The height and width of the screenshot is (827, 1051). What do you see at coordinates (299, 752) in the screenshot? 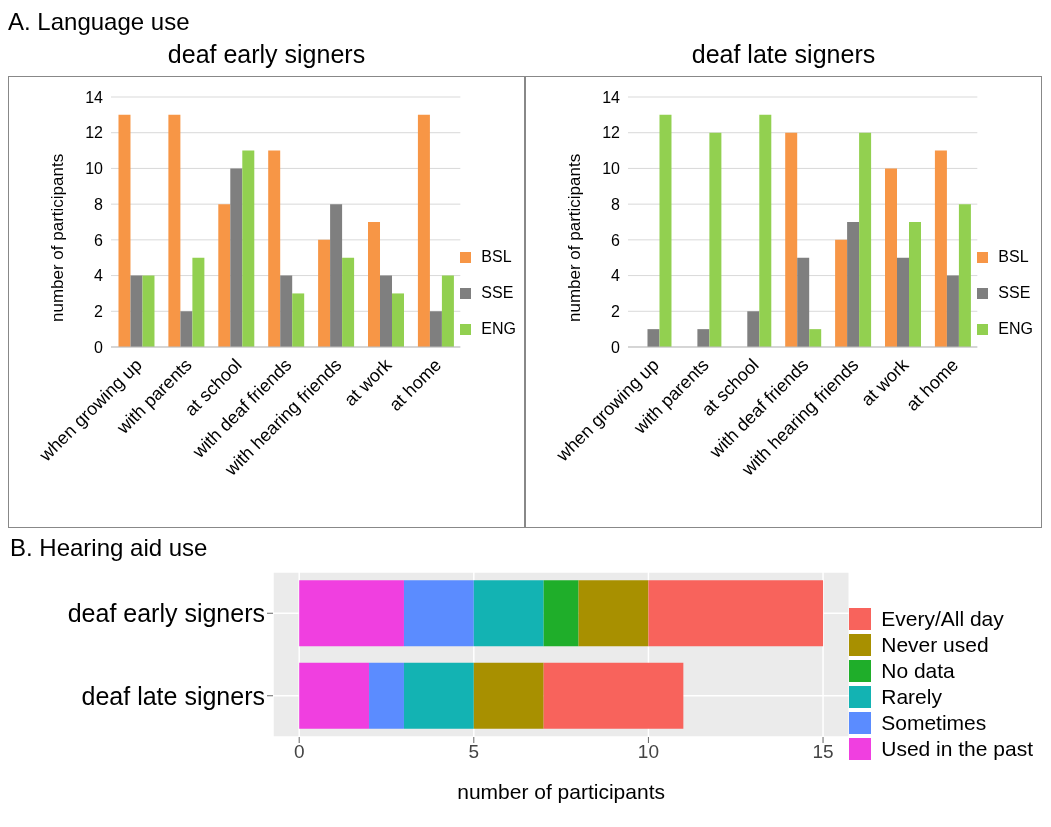
I see `x-tick-label: 0` at bounding box center [299, 752].